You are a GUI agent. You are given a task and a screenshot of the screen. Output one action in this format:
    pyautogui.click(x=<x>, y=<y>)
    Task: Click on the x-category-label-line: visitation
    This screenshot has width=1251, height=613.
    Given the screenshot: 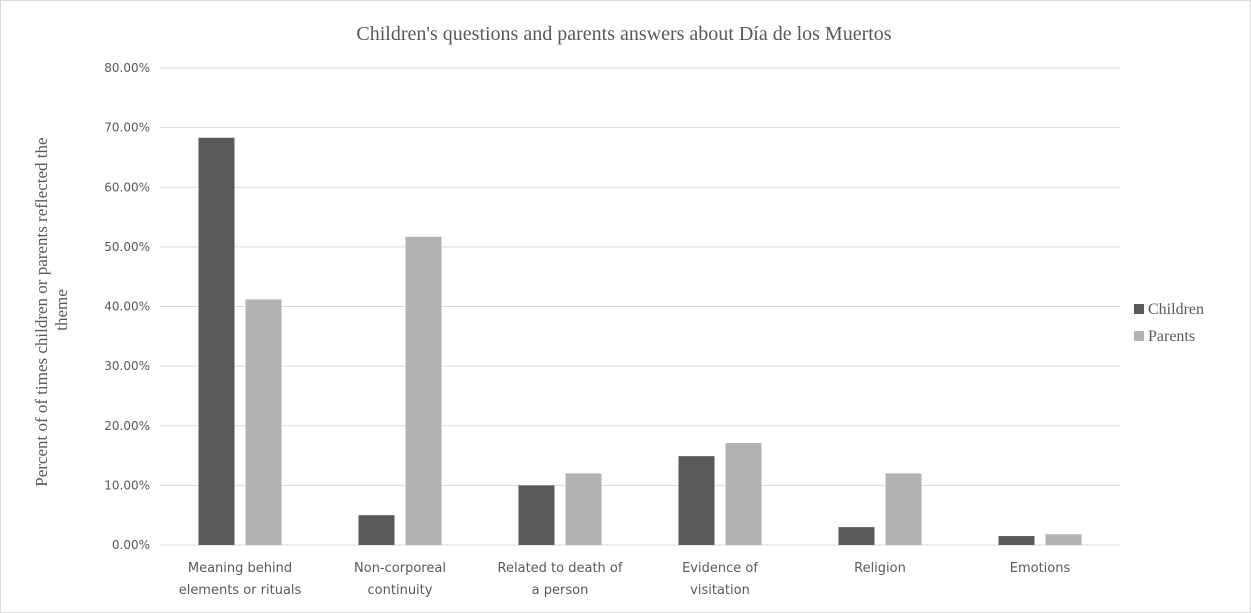 What is the action you would take?
    pyautogui.click(x=720, y=590)
    